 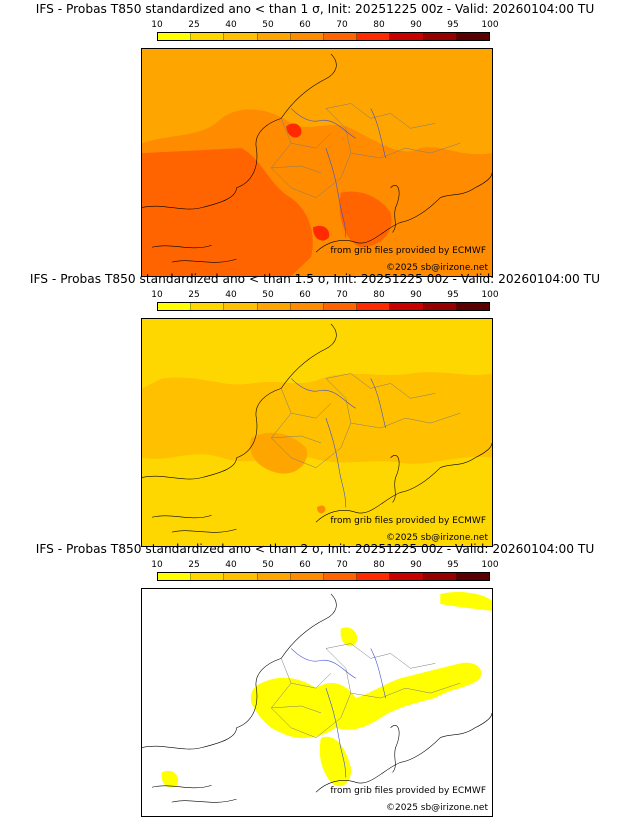 I want to click on probability-zone-yellow, so click(x=366, y=700).